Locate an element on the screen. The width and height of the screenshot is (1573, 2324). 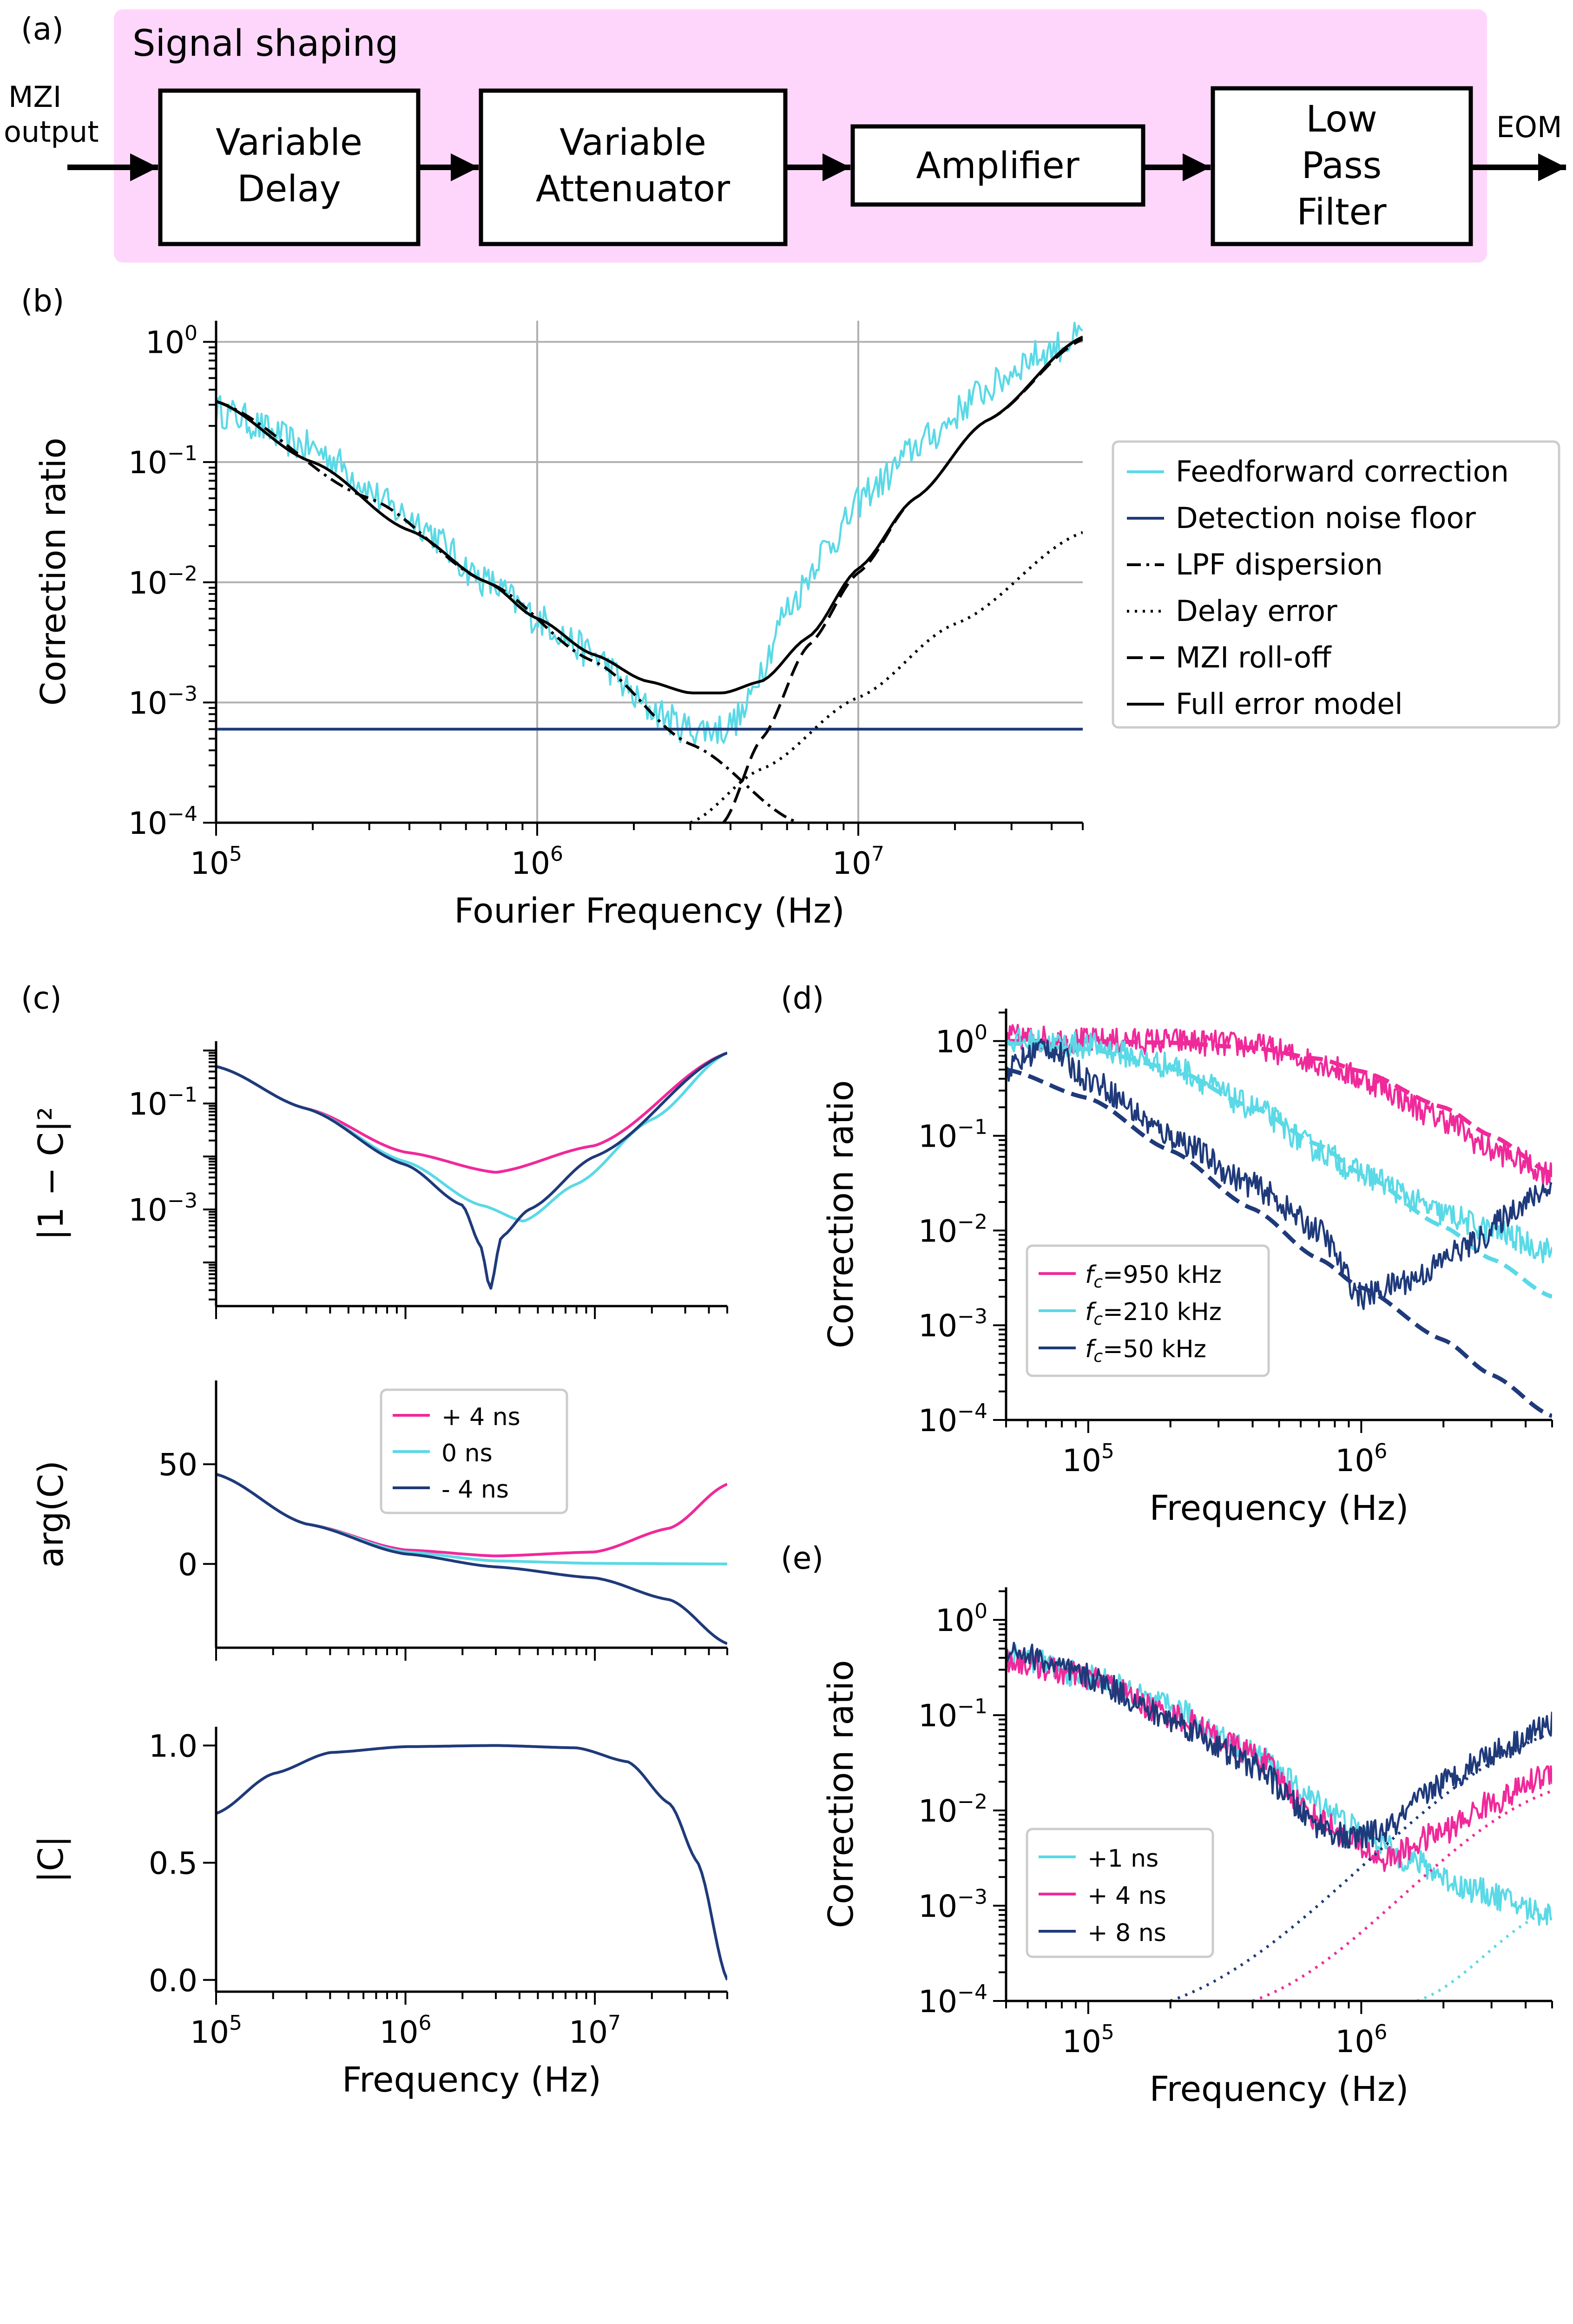
y-axis-label: |1 − C|² is located at coordinates (51, 1173).